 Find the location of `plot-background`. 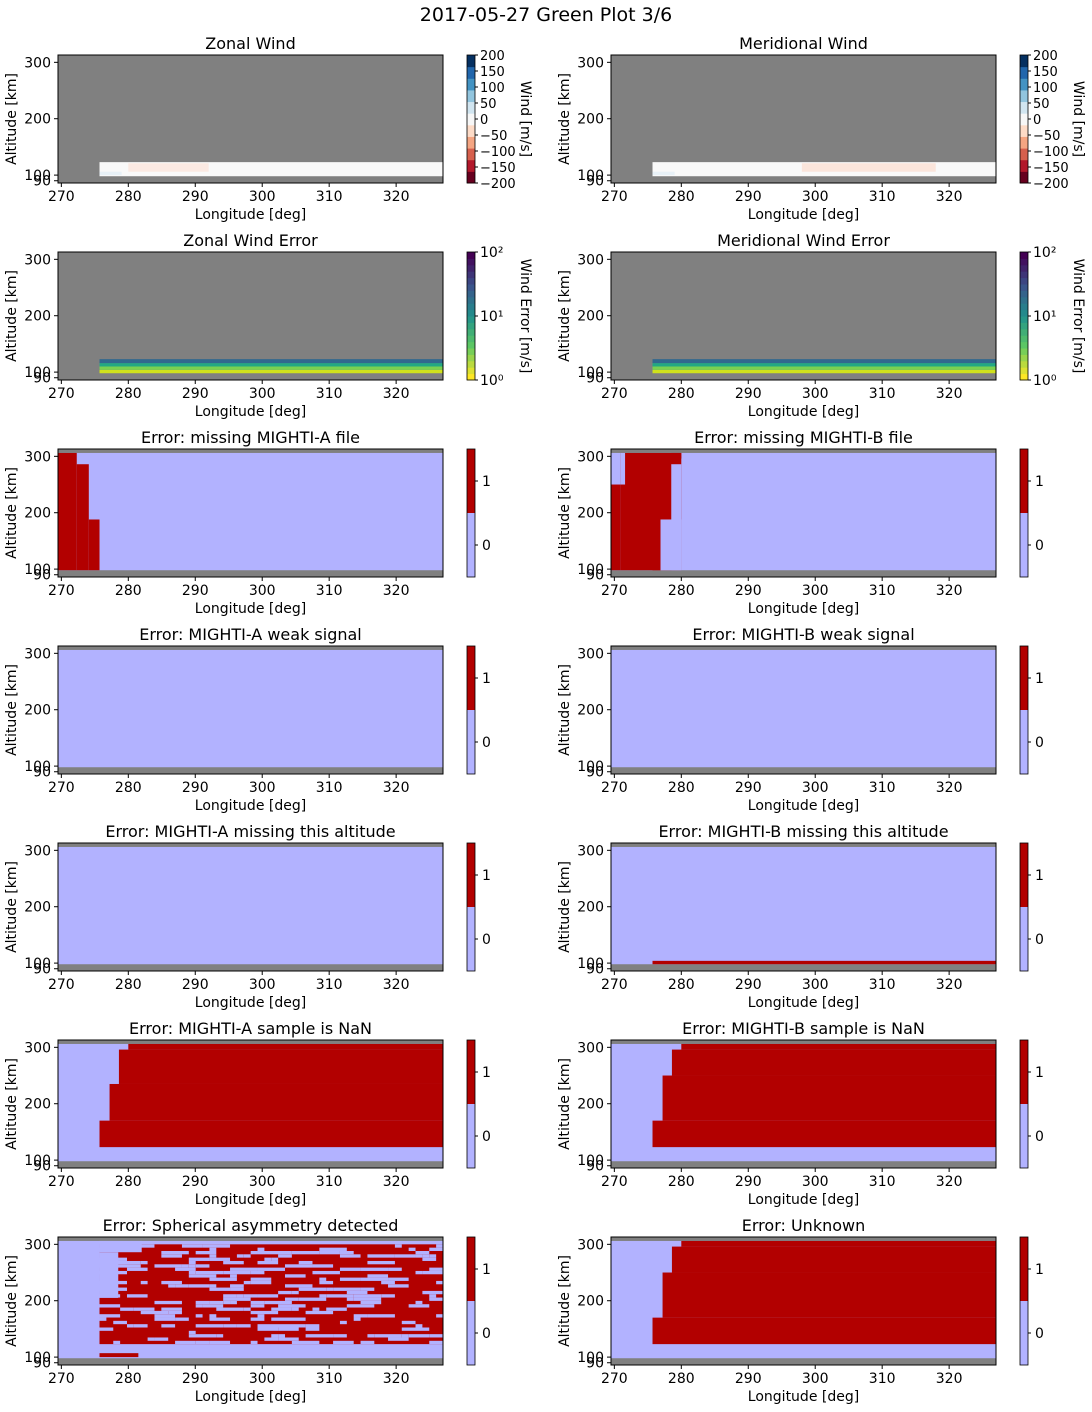

plot-background is located at coordinates (803, 316).